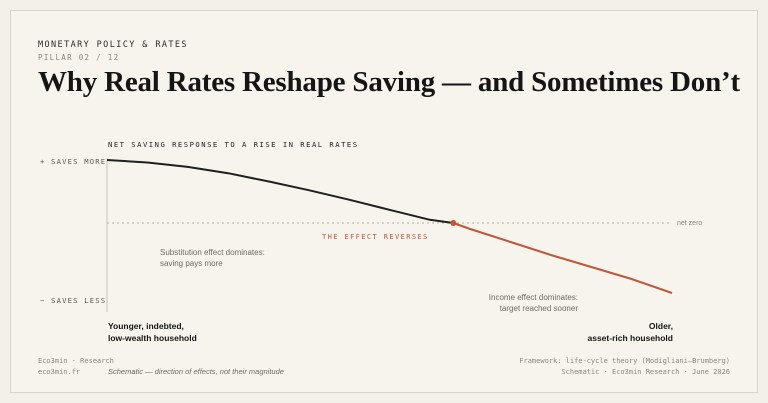 The width and height of the screenshot is (768, 403). I want to click on substitution-annotation-line1: Substitution effect dominates:, so click(212, 252).